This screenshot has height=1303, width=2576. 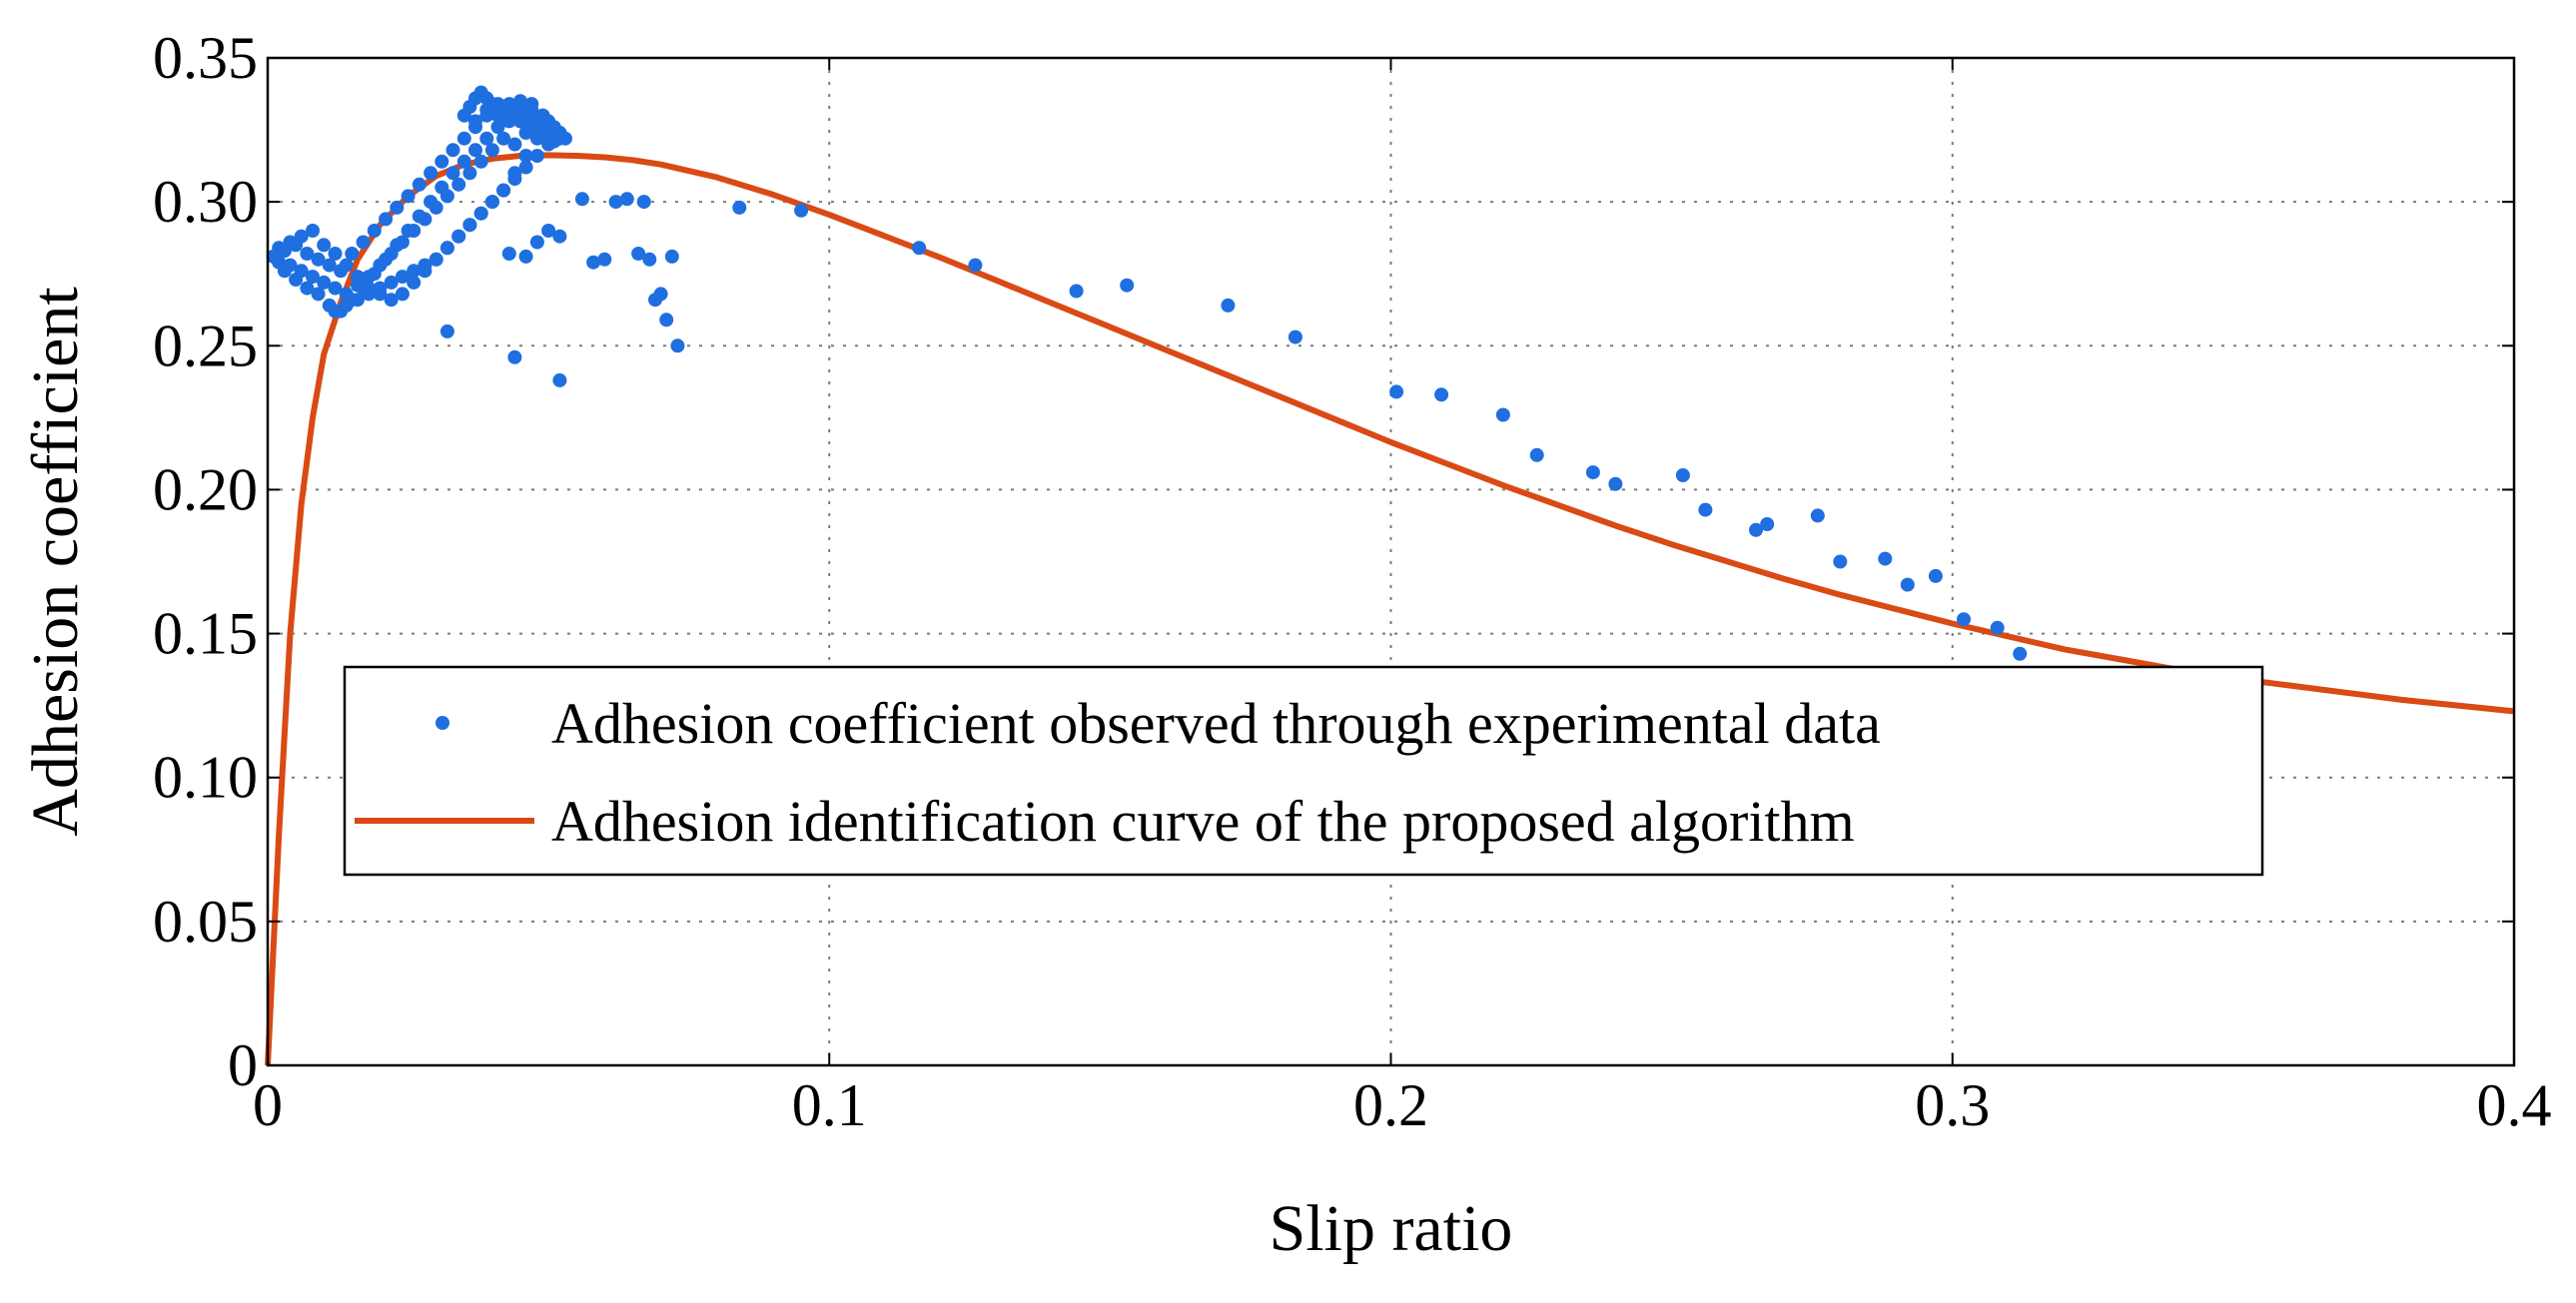 What do you see at coordinates (206, 634) in the screenshot?
I see `y-tick-label: 0.15` at bounding box center [206, 634].